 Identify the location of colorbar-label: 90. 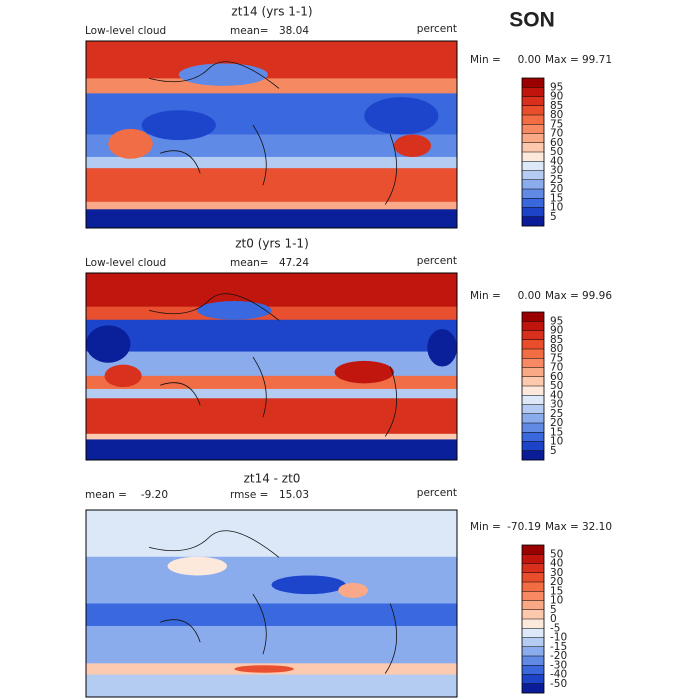
(556, 331).